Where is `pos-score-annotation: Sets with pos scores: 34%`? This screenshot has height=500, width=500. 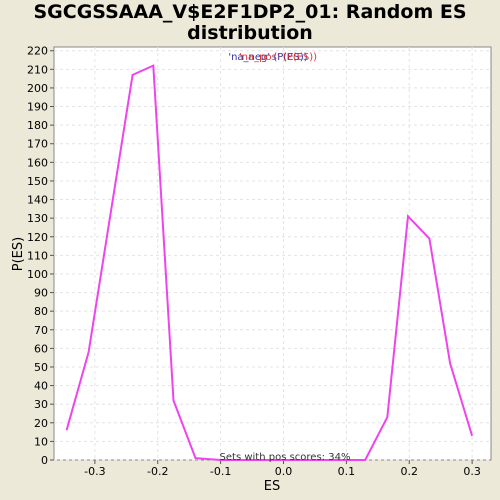
pos-score-annotation: Sets with pos scores: 34% is located at coordinates (285, 457).